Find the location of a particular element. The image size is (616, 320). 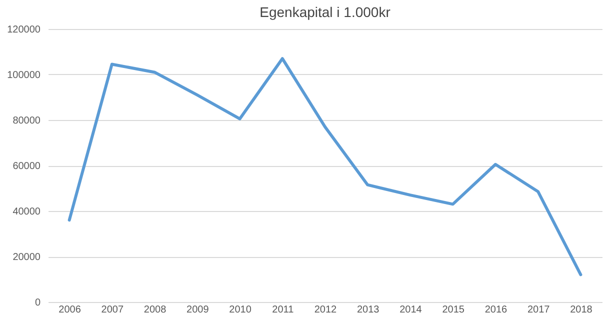

y-tick-label: 40000 is located at coordinates (26, 212).